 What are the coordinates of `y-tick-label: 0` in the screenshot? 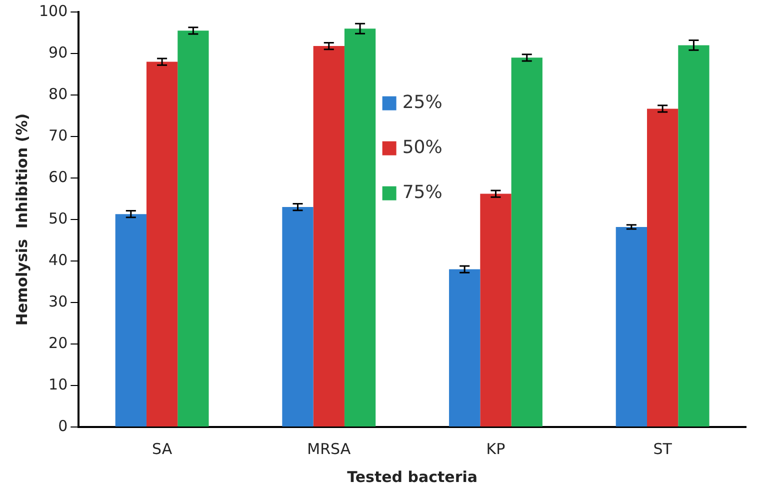 It's located at (63, 425).